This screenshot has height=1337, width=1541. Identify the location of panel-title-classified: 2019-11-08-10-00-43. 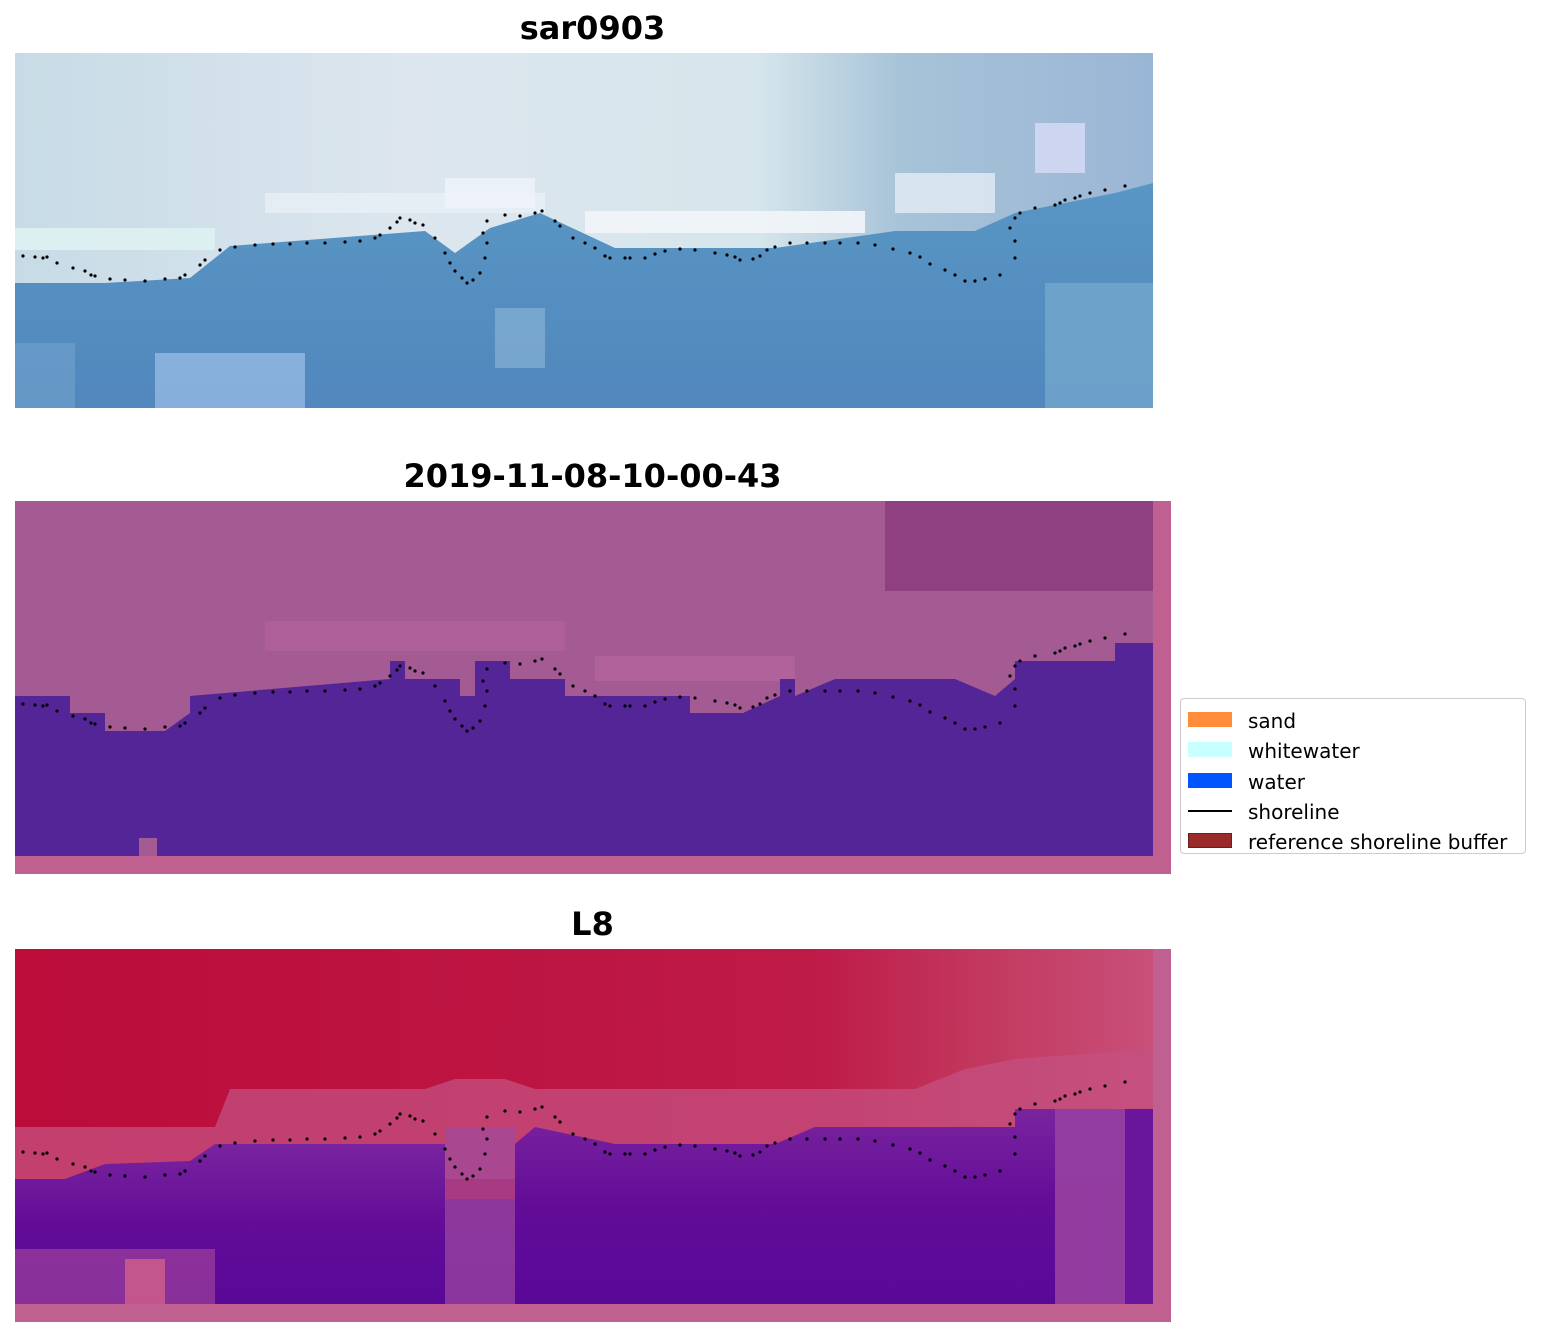
(592, 476).